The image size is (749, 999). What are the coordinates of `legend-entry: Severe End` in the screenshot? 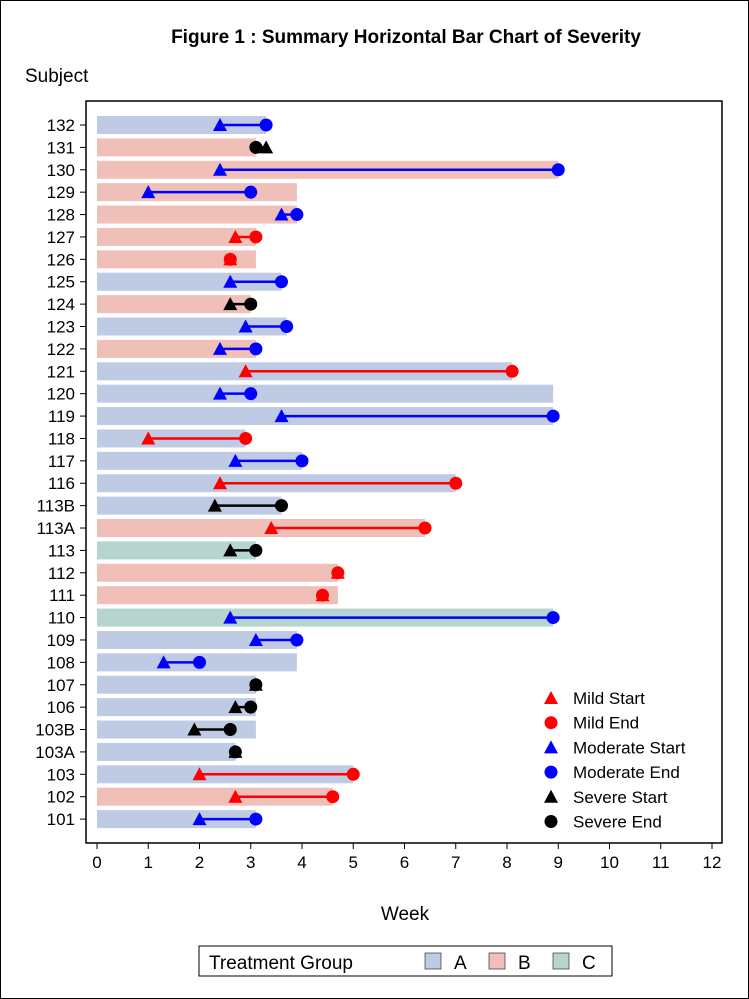 It's located at (617, 822).